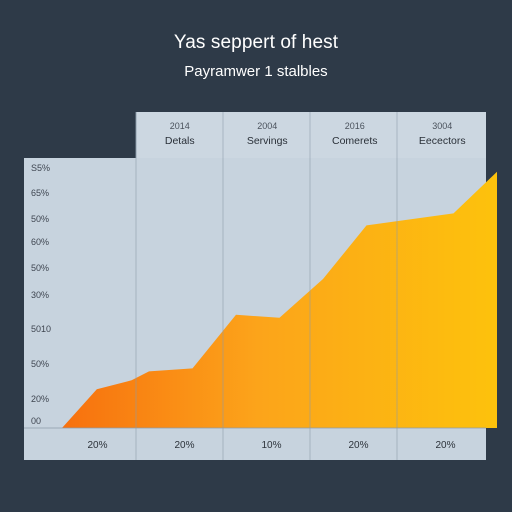  What do you see at coordinates (256, 71) in the screenshot?
I see `chart-subtitle: Payramwer 1 stalbles` at bounding box center [256, 71].